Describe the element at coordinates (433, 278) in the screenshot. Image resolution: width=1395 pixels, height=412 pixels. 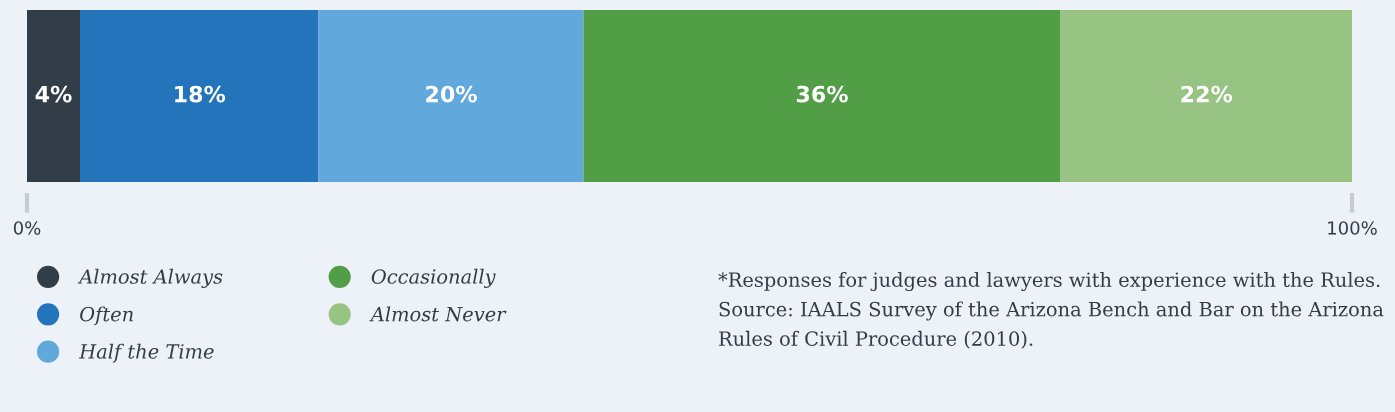
I see `legend-label: Occasionally` at that location.